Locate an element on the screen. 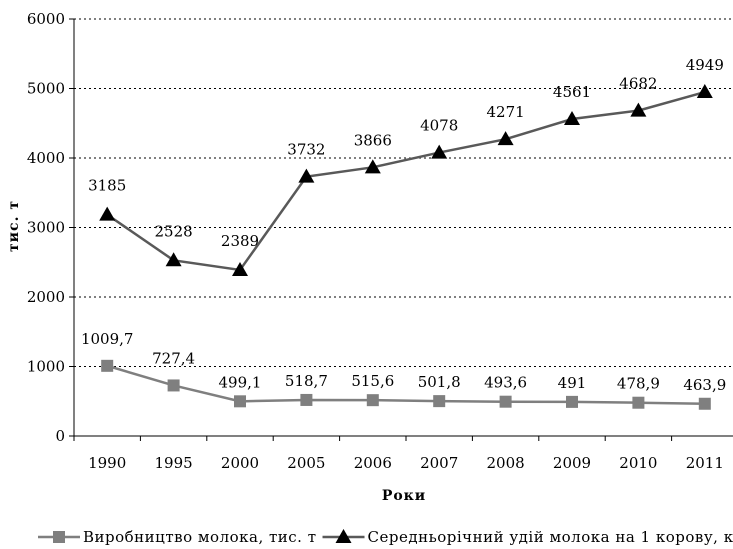  y-axis-title: тис. т is located at coordinates (14, 226).